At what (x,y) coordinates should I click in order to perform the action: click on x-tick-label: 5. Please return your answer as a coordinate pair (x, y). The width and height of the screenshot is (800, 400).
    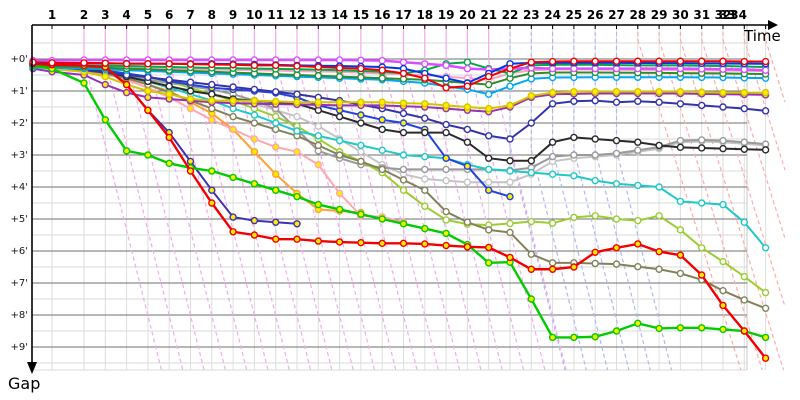
    Looking at the image, I should click on (148, 15).